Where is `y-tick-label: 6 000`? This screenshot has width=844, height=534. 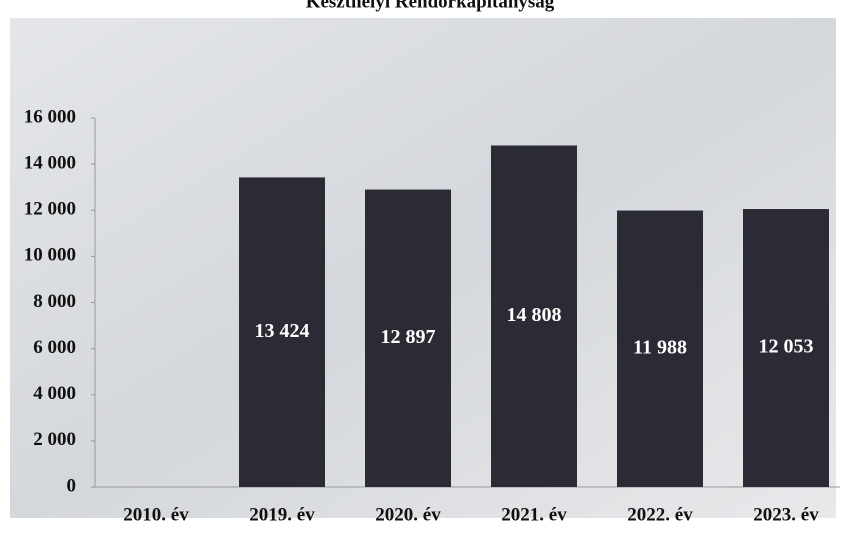 y-tick-label: 6 000 is located at coordinates (54, 347).